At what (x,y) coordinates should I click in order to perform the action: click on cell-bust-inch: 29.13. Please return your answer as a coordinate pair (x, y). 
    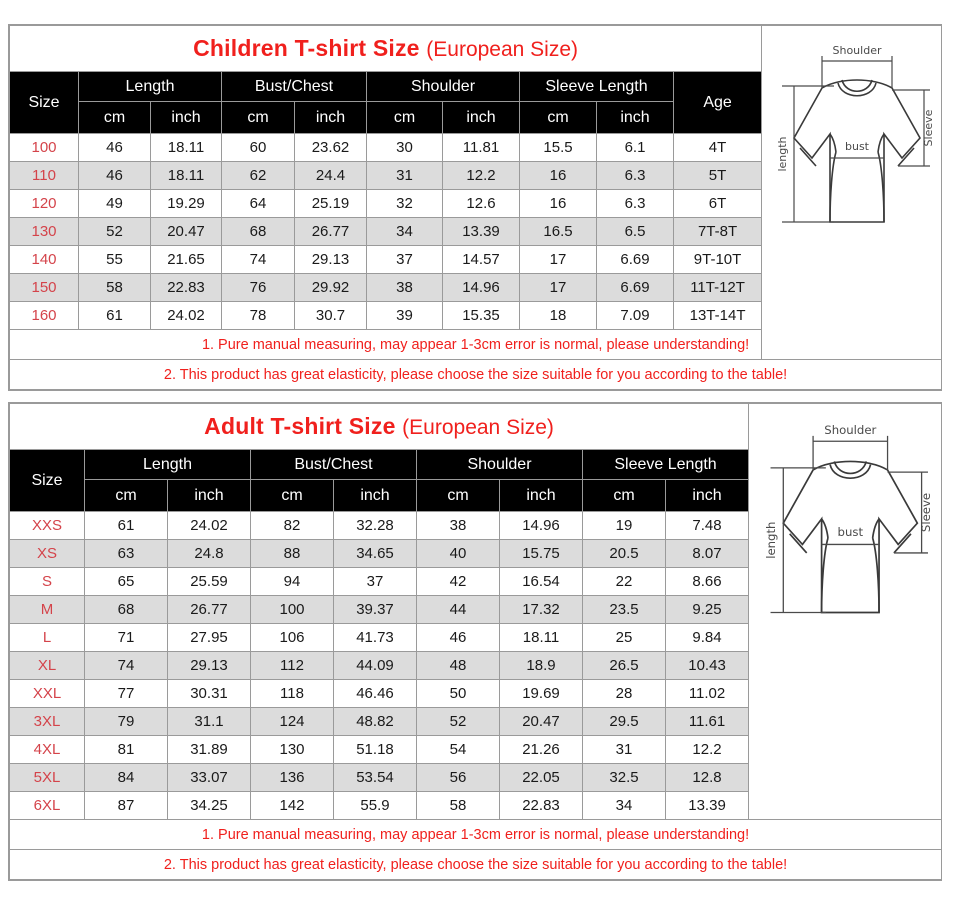
    Looking at the image, I should click on (330, 259).